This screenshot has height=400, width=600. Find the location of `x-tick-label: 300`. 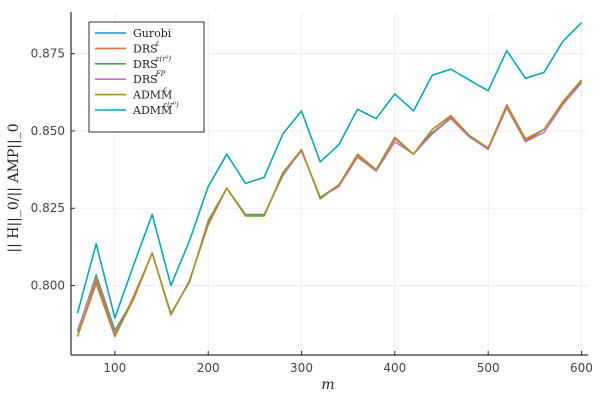

x-tick-label: 300 is located at coordinates (301, 368).